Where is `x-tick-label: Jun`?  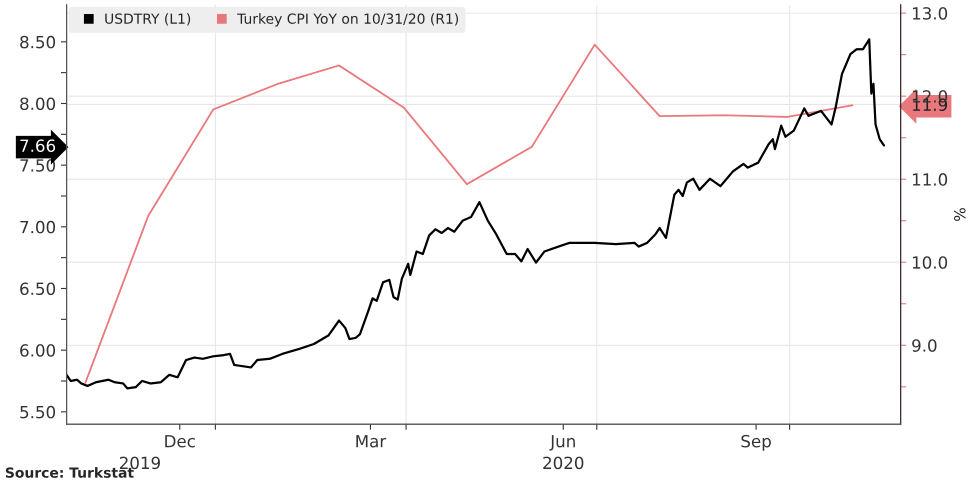
x-tick-label: Jun is located at coordinates (562, 443).